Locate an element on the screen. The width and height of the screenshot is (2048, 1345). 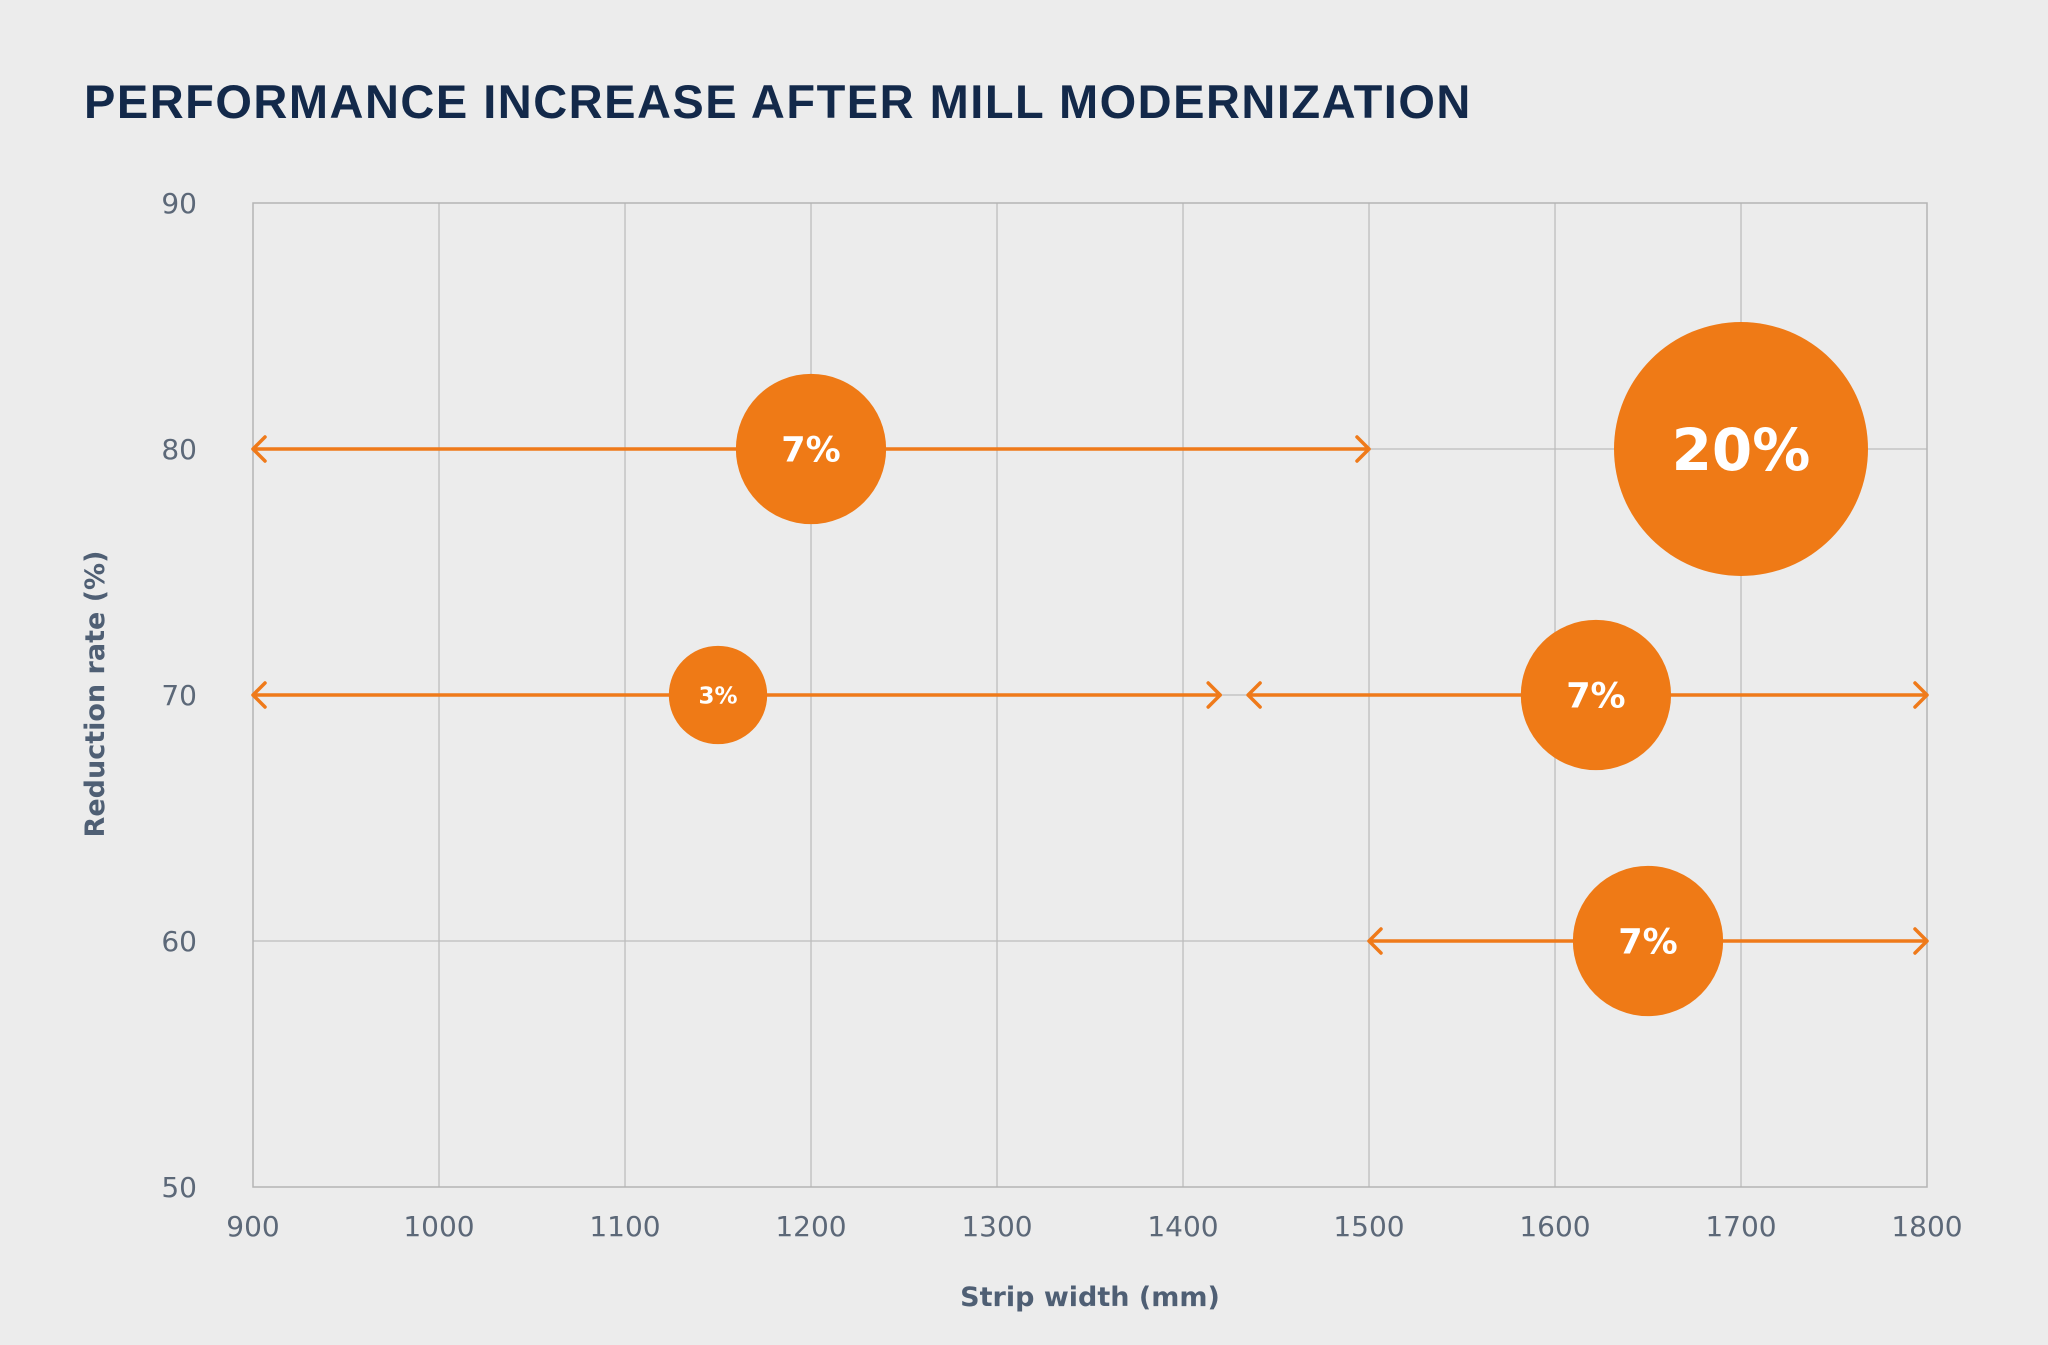
y-axis-label: Reduction rate (%) is located at coordinates (95, 694).